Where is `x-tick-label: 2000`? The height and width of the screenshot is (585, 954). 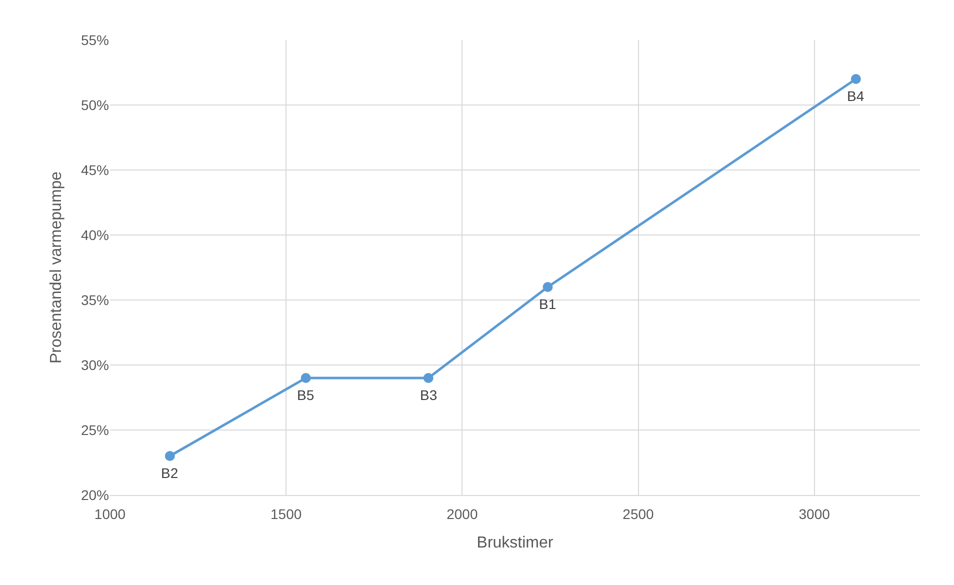 x-tick-label: 2000 is located at coordinates (462, 514).